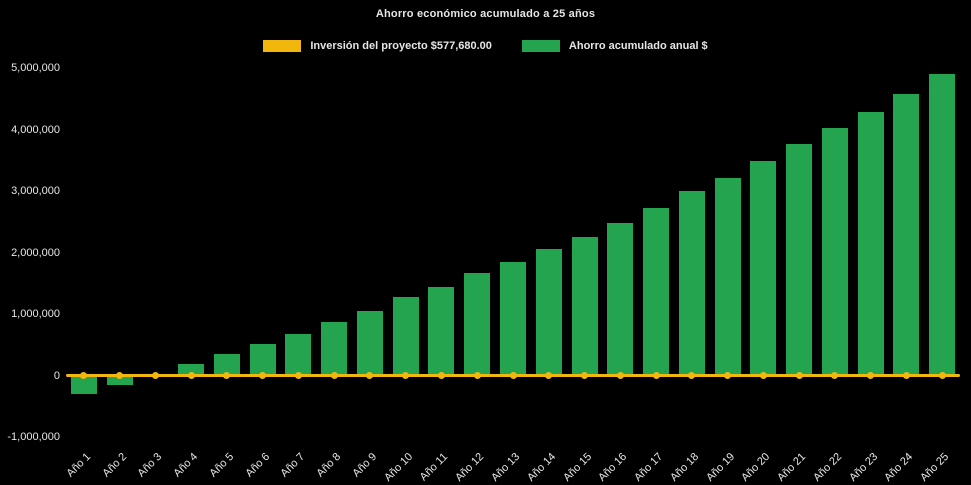 The width and height of the screenshot is (971, 485). What do you see at coordinates (33, 437) in the screenshot?
I see `y-axis-label: -1,000,000` at bounding box center [33, 437].